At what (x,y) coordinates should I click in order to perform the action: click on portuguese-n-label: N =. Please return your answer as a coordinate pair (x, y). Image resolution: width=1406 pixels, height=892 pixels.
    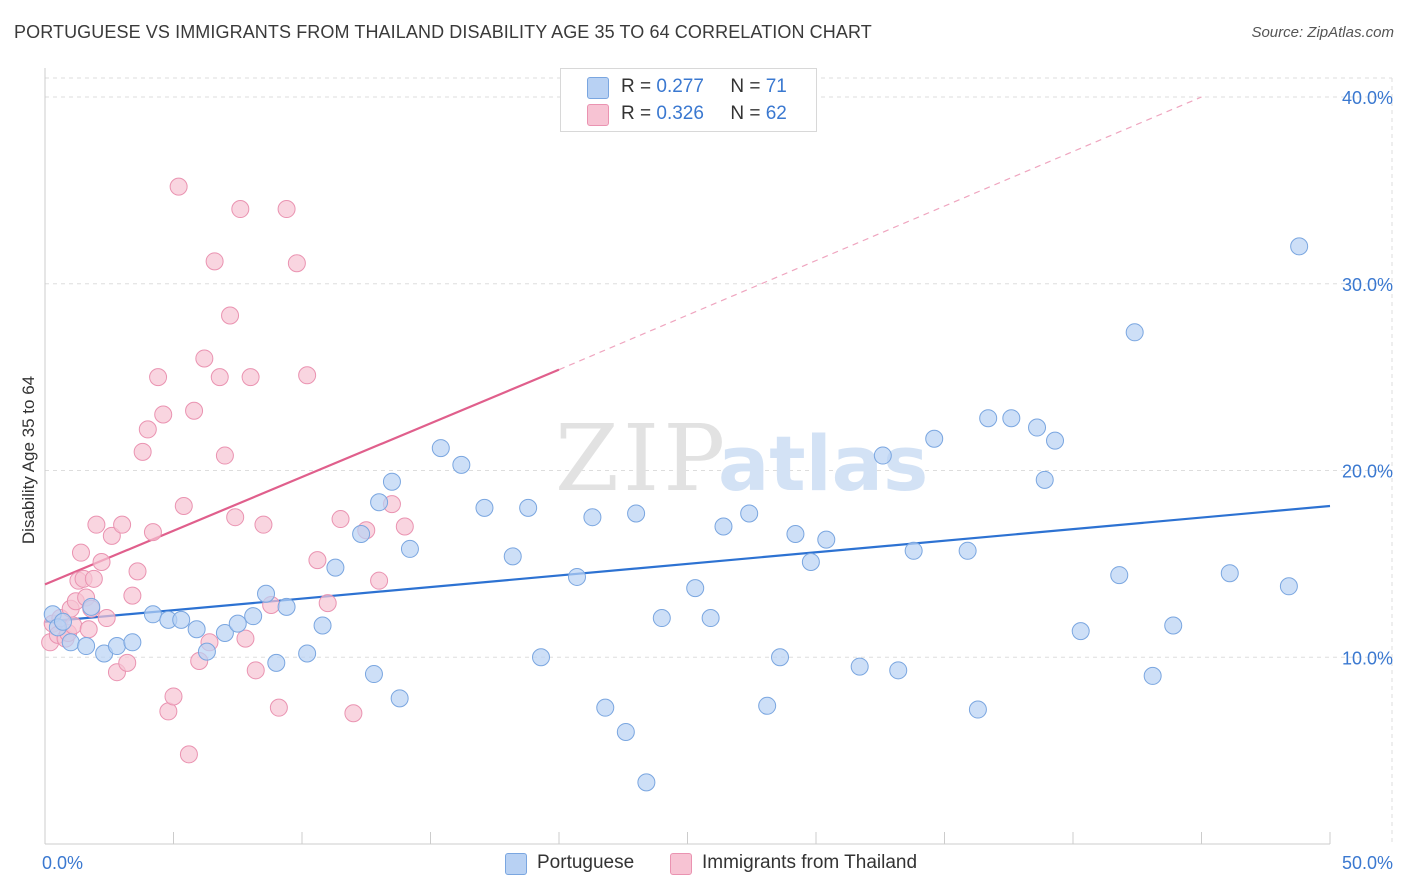
    Looking at the image, I should click on (745, 86).